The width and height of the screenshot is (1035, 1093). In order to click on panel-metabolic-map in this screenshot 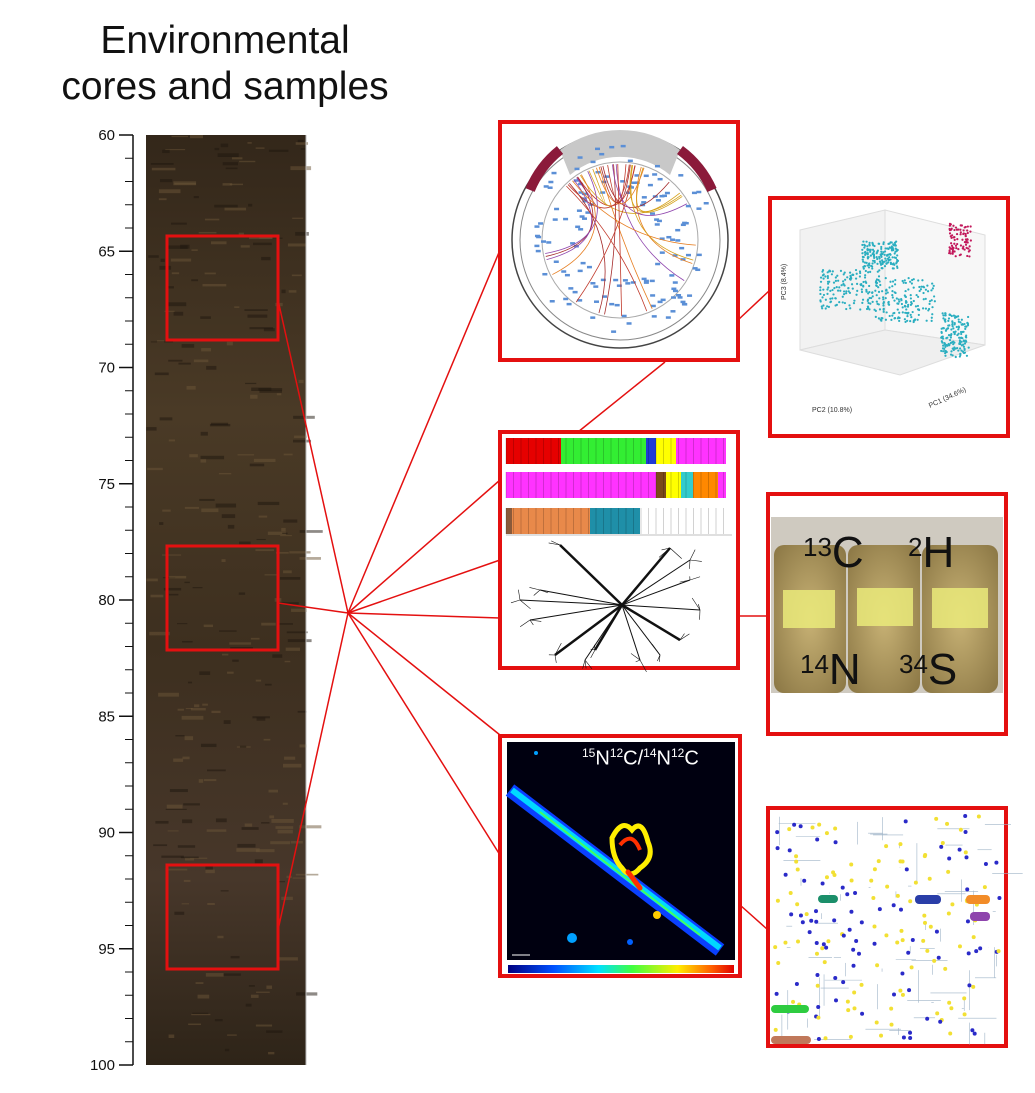, I will do `click(894, 927)`.